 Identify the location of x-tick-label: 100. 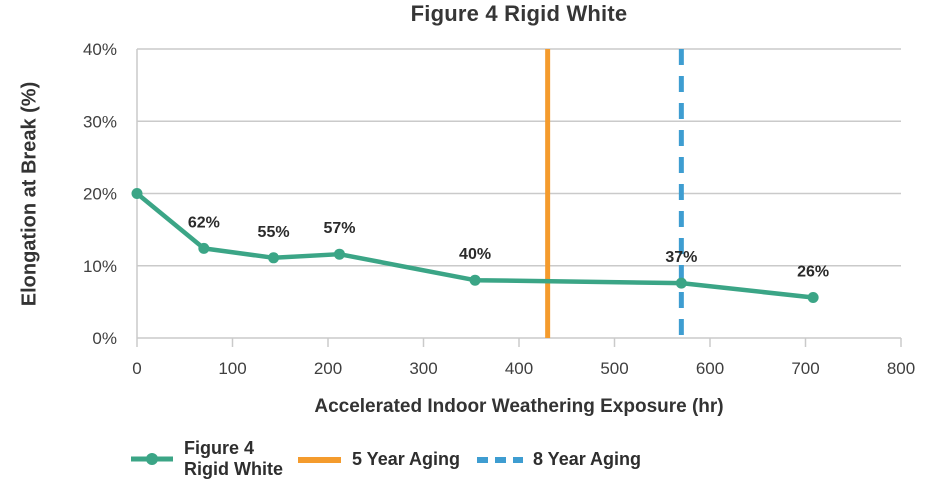
(232, 368).